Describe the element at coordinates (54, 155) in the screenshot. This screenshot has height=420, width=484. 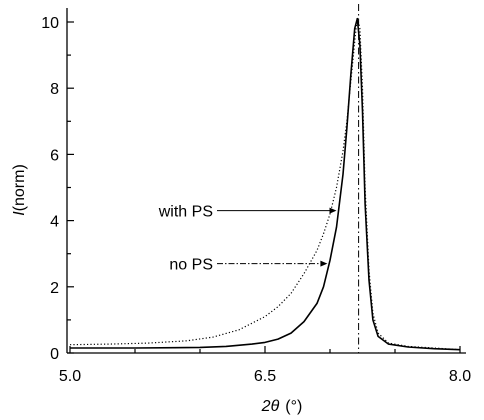
I see `y-tick-label: 6` at that location.